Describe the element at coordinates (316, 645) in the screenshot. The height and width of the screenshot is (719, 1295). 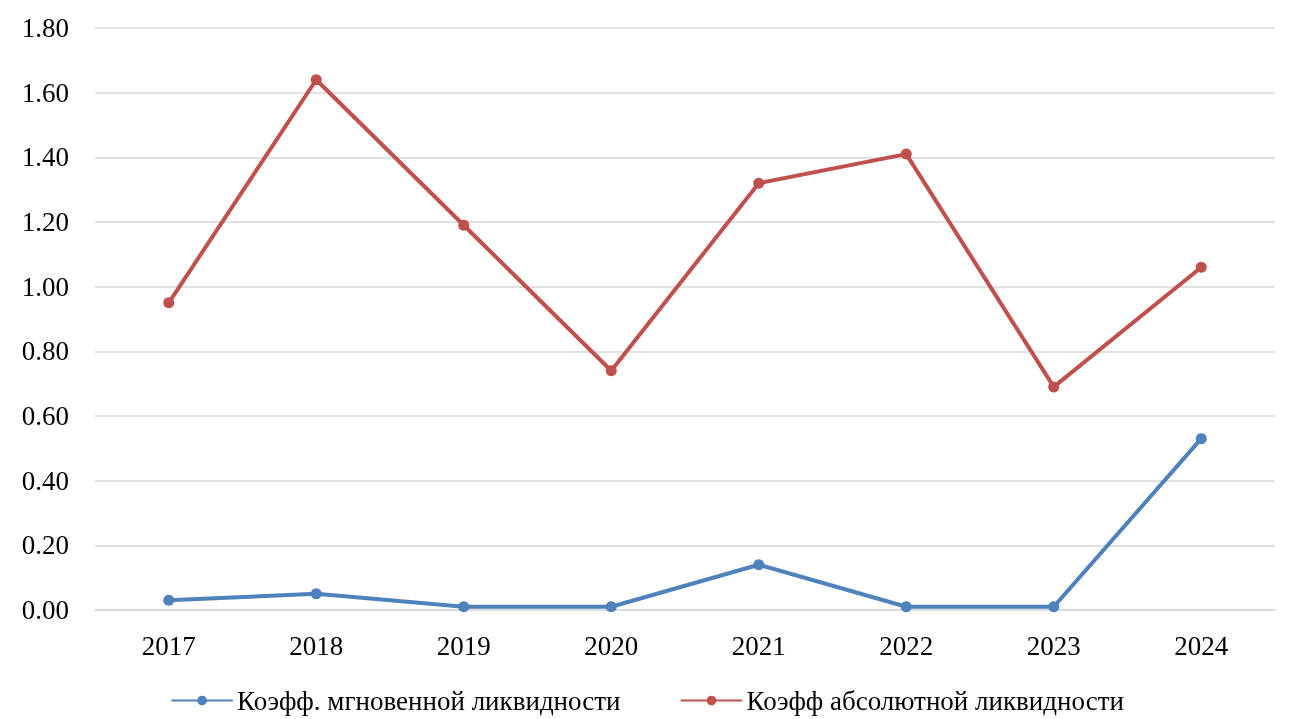
I see `x-tick-label: 2018` at that location.